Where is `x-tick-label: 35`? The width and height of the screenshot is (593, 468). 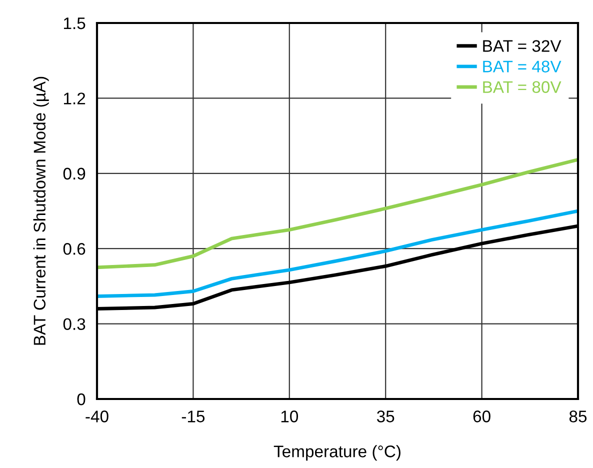
x-tick-label: 35 is located at coordinates (385, 416).